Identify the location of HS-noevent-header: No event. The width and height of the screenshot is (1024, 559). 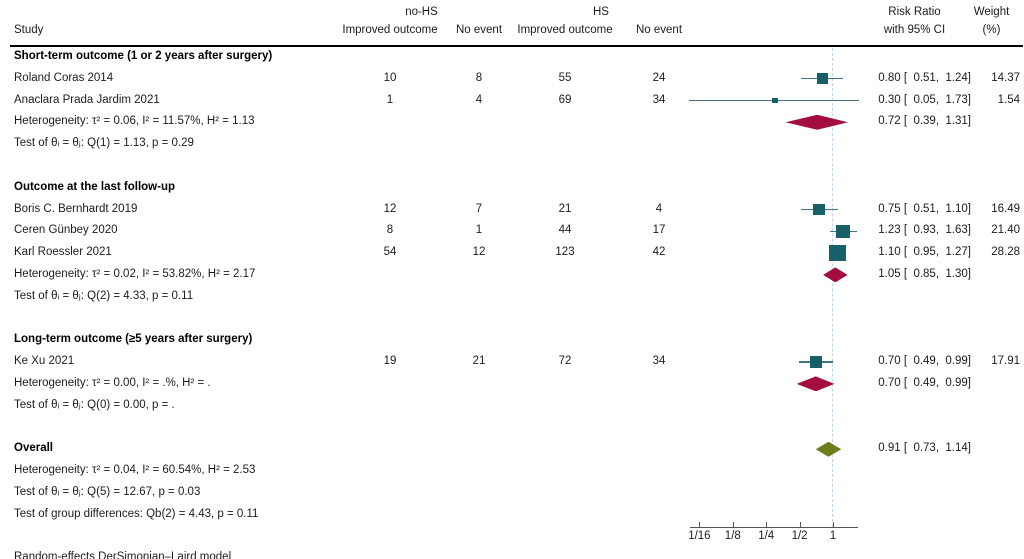
(659, 30).